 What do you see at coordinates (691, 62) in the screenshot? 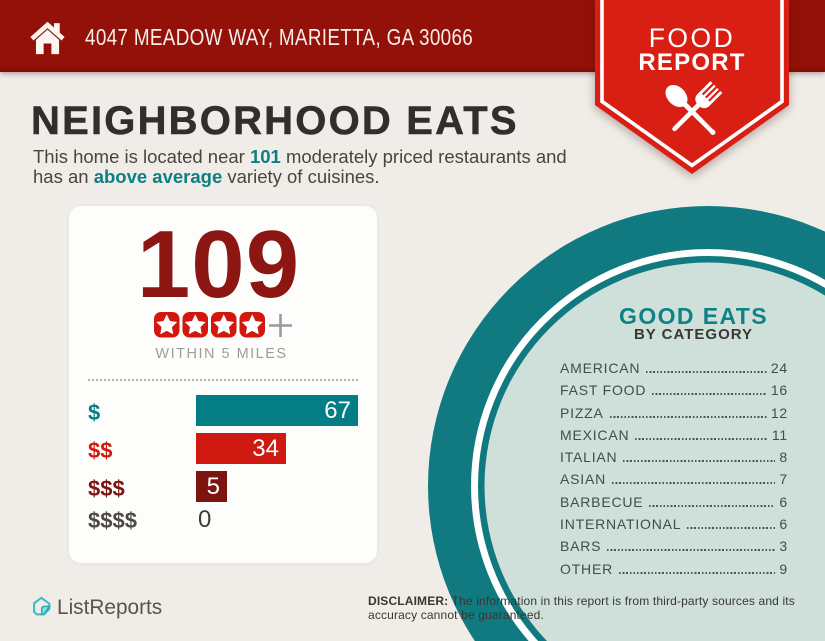
I see `svg-text: REPORT` at bounding box center [691, 62].